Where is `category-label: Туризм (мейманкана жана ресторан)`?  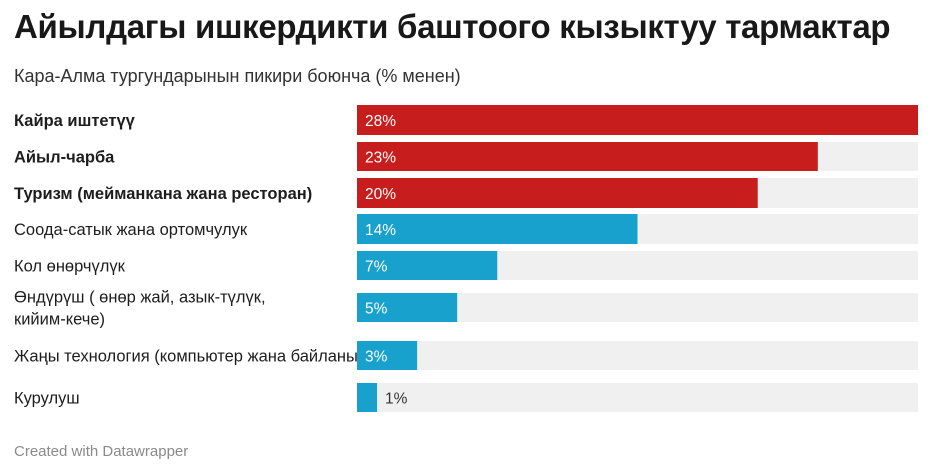
category-label: Туризм (мейманкана жана ресторан) is located at coordinates (163, 194).